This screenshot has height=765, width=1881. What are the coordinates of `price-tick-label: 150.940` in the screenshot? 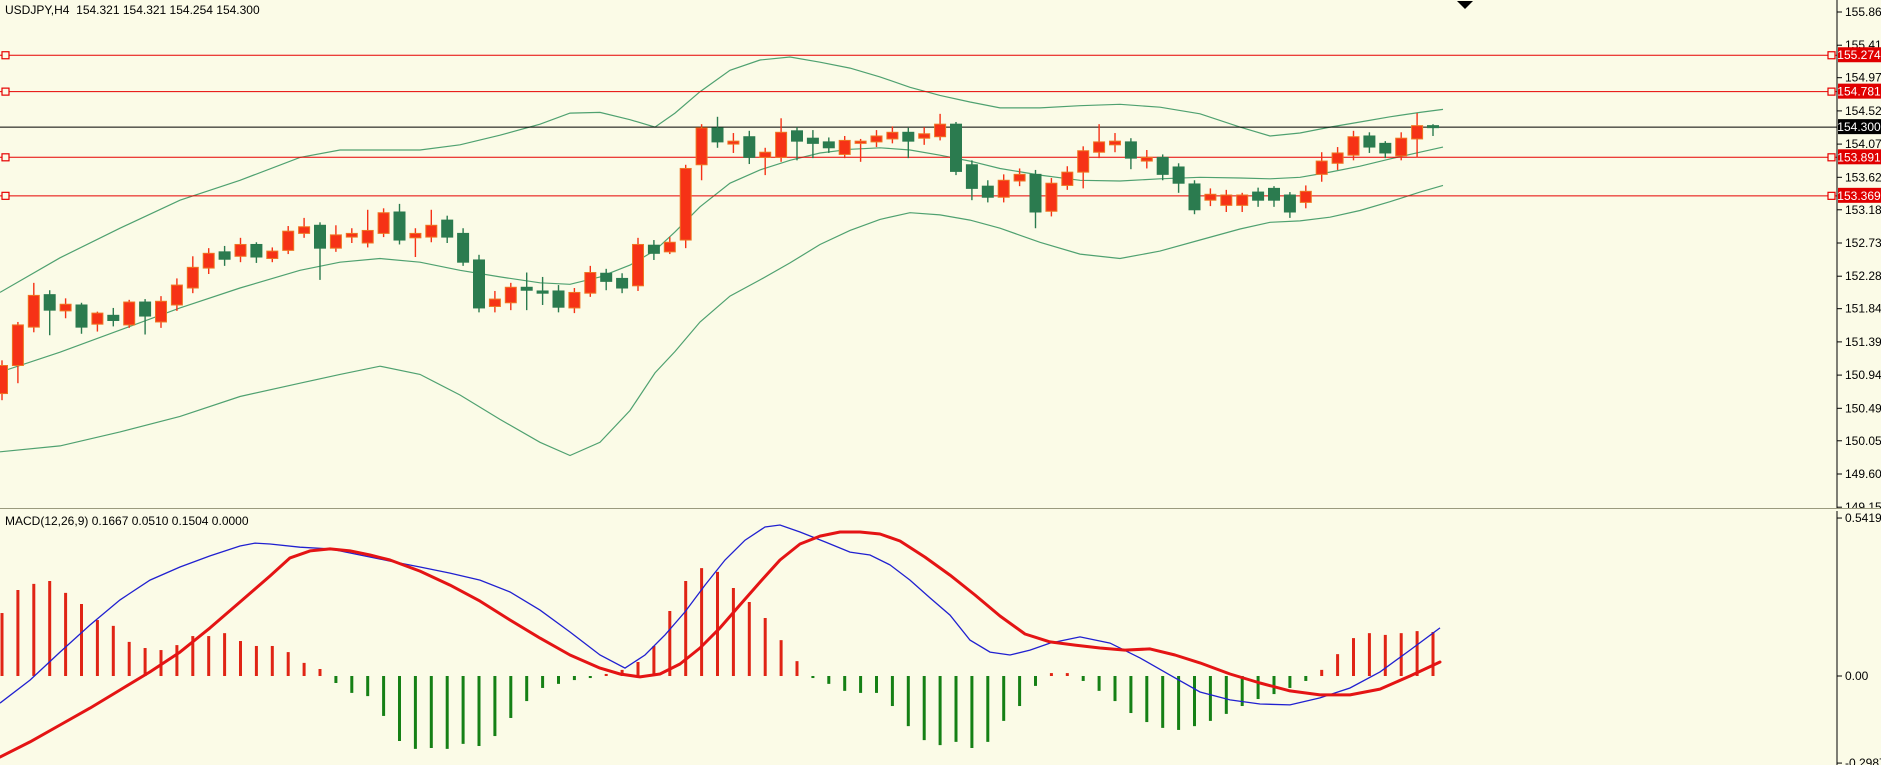 It's located at (1863, 375).